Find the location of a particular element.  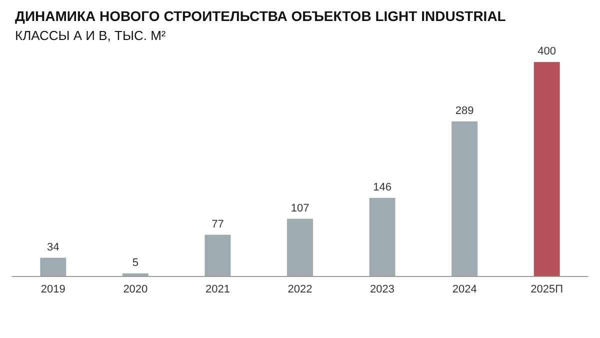

x-tick-label: 2023 is located at coordinates (382, 290).